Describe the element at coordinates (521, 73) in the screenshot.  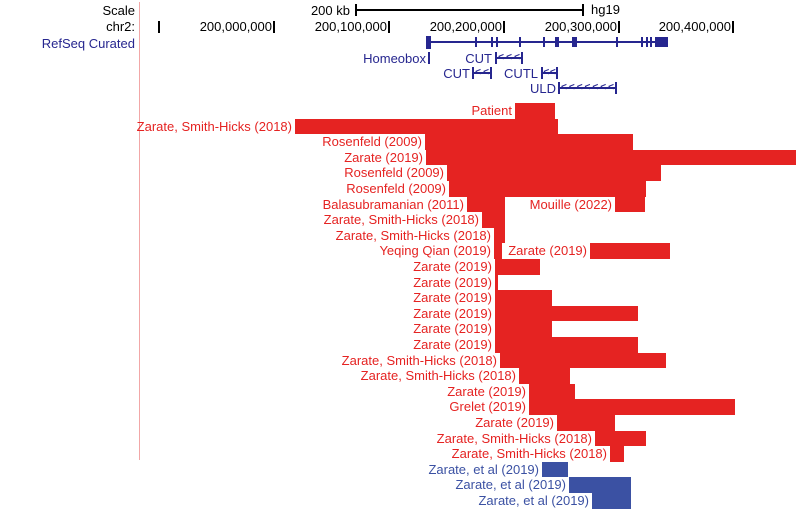
I see `domain-label: CUTL` at that location.